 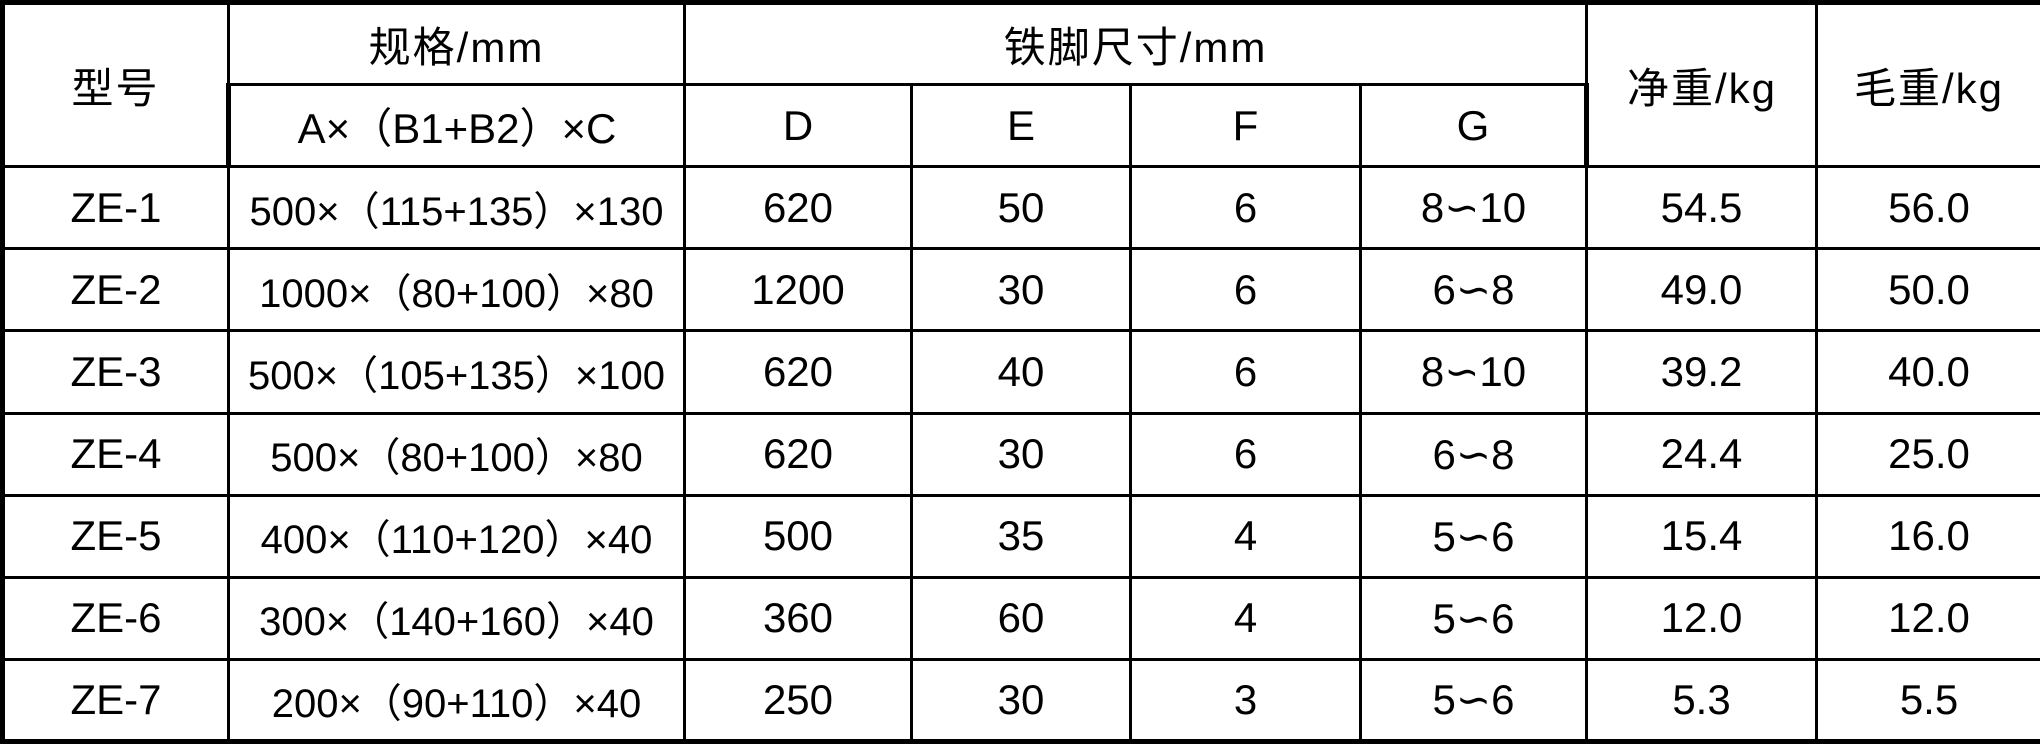 I want to click on cell-spec: 500×（115+135）×130, so click(x=456, y=208).